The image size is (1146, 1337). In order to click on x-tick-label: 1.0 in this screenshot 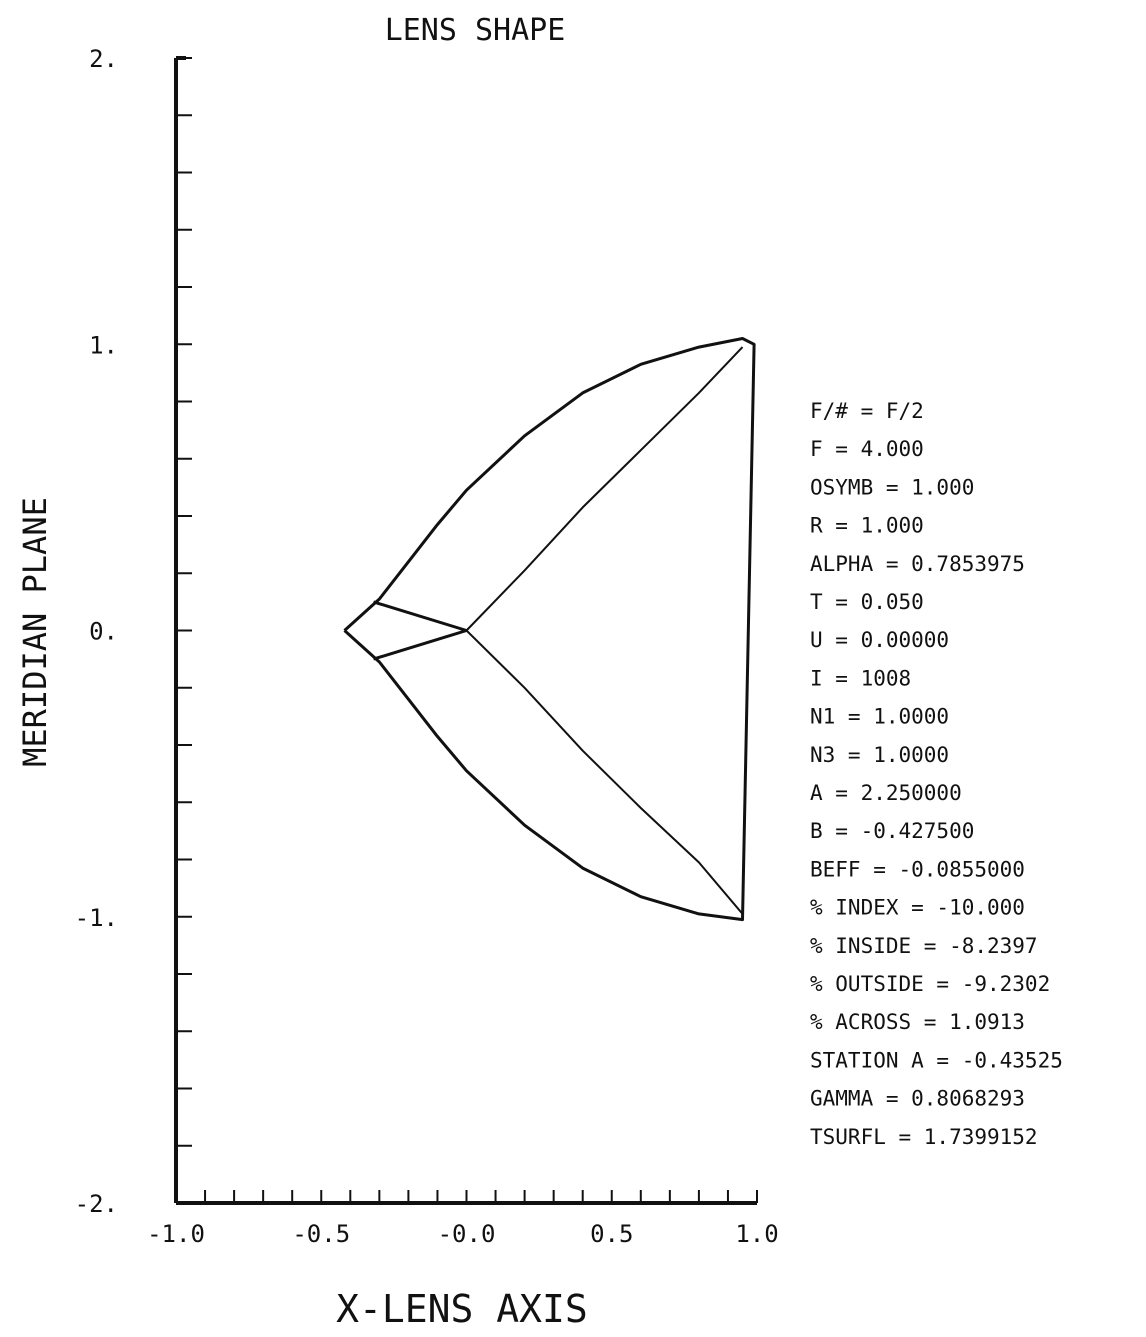, I will do `click(756, 1234)`.